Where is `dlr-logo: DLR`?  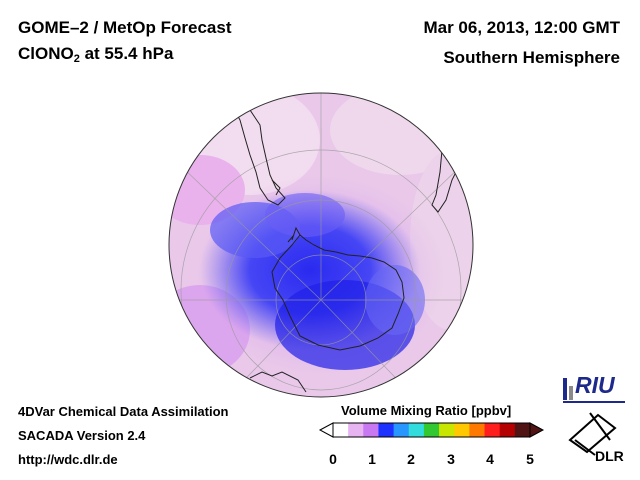 dlr-logo: DLR is located at coordinates (609, 456).